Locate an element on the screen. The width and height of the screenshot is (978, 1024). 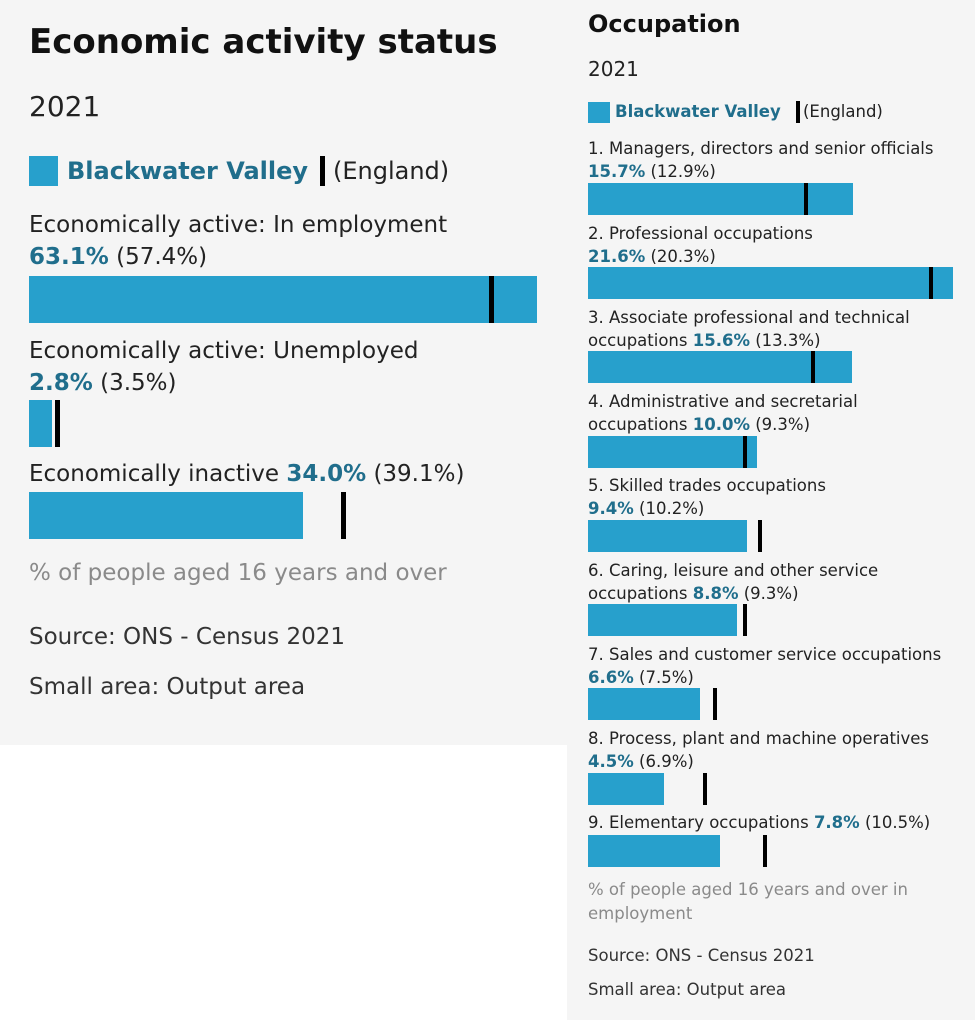
comparison-value: (10.5%) is located at coordinates (897, 822).